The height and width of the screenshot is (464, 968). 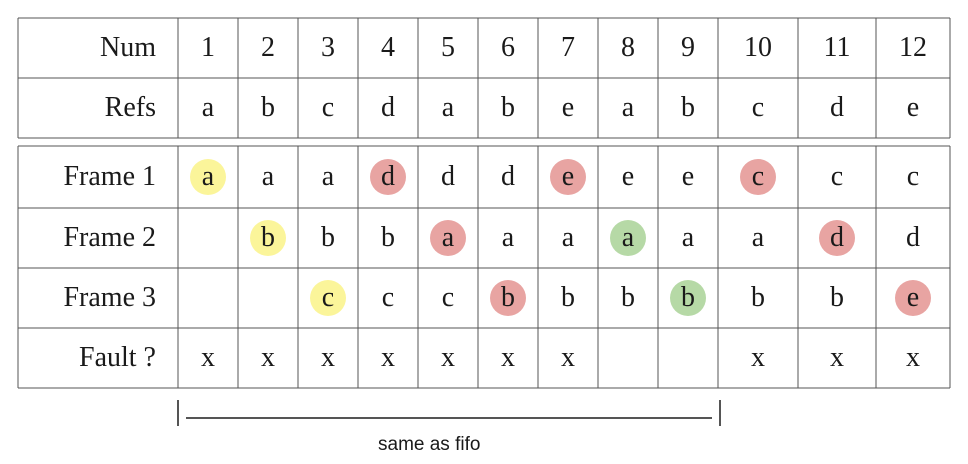 I want to click on num-cell-text: 4, so click(x=388, y=47).